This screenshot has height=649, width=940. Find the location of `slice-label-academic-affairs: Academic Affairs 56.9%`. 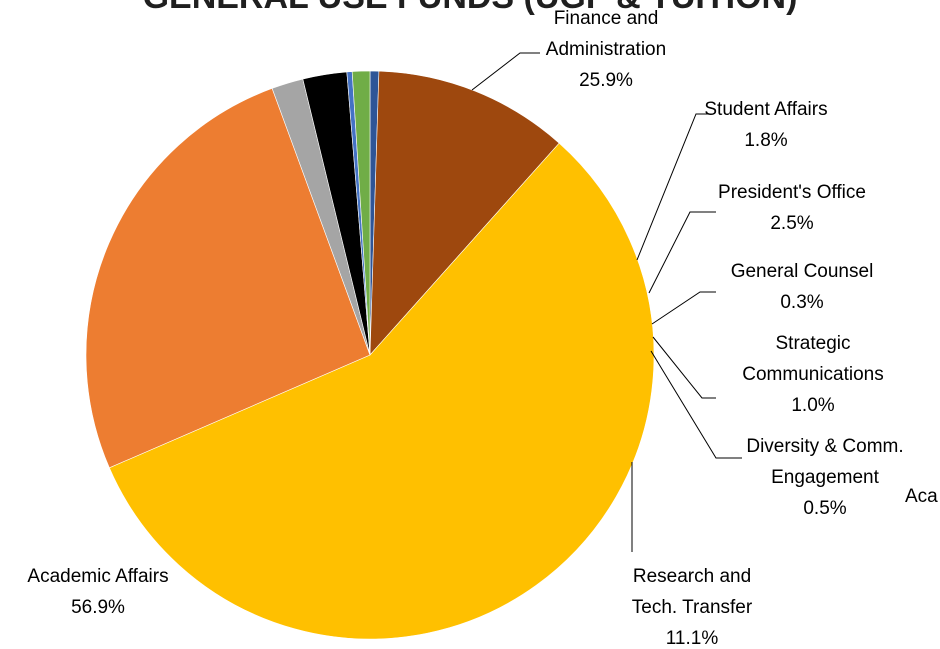

slice-label-academic-affairs: Academic Affairs 56.9% is located at coordinates (97, 592).